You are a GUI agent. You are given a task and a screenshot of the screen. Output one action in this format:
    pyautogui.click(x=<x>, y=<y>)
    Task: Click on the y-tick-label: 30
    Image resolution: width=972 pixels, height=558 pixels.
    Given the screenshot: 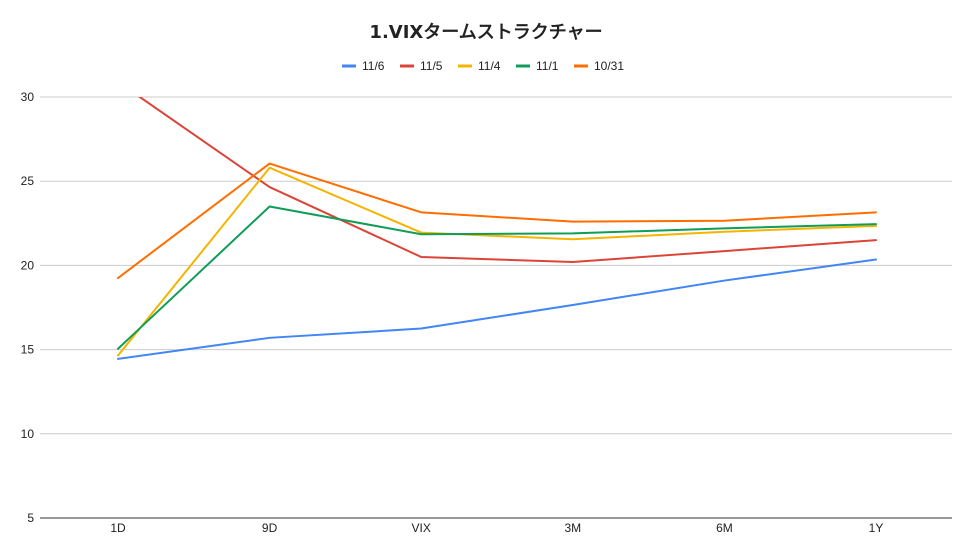 What is the action you would take?
    pyautogui.click(x=28, y=97)
    